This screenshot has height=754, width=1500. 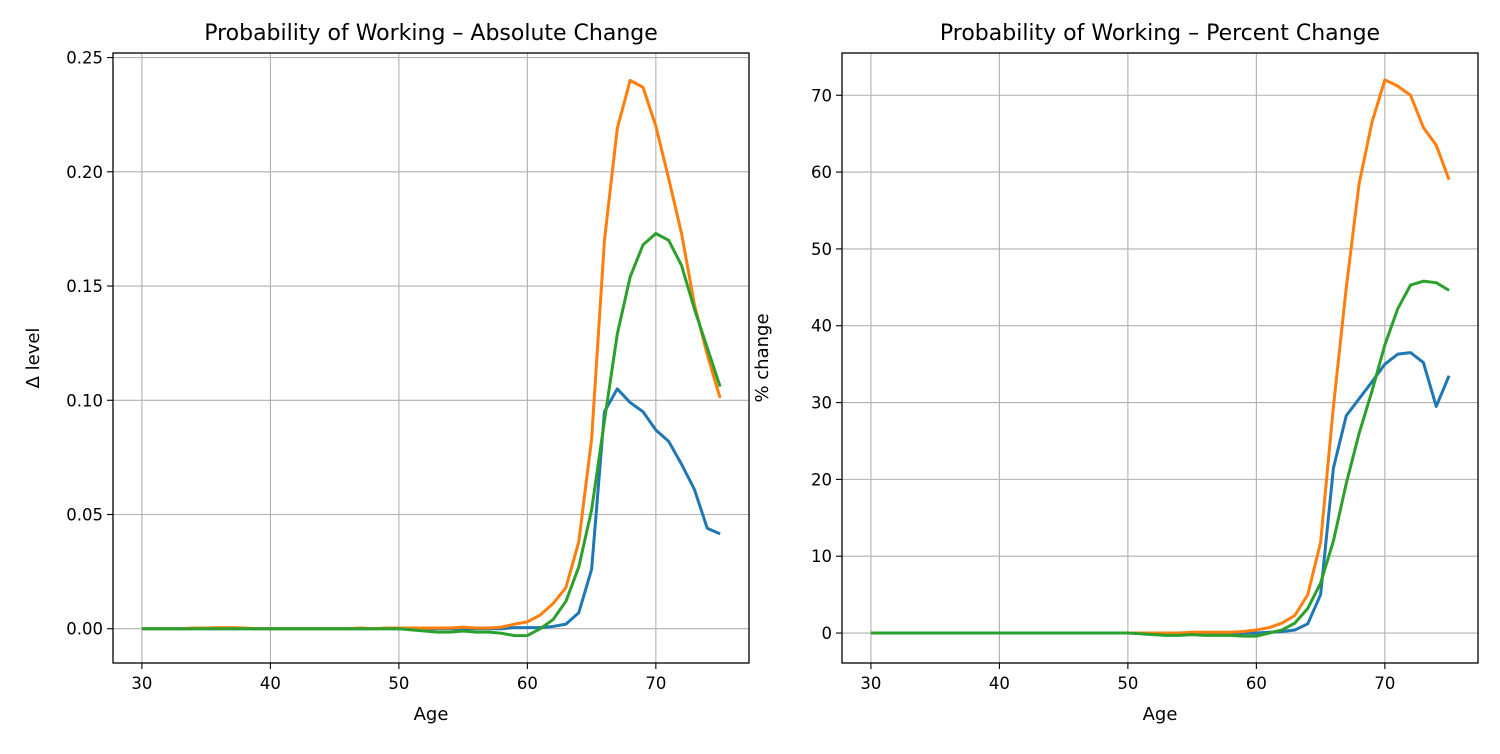 I want to click on y-tick-label: 30, so click(x=821, y=403).